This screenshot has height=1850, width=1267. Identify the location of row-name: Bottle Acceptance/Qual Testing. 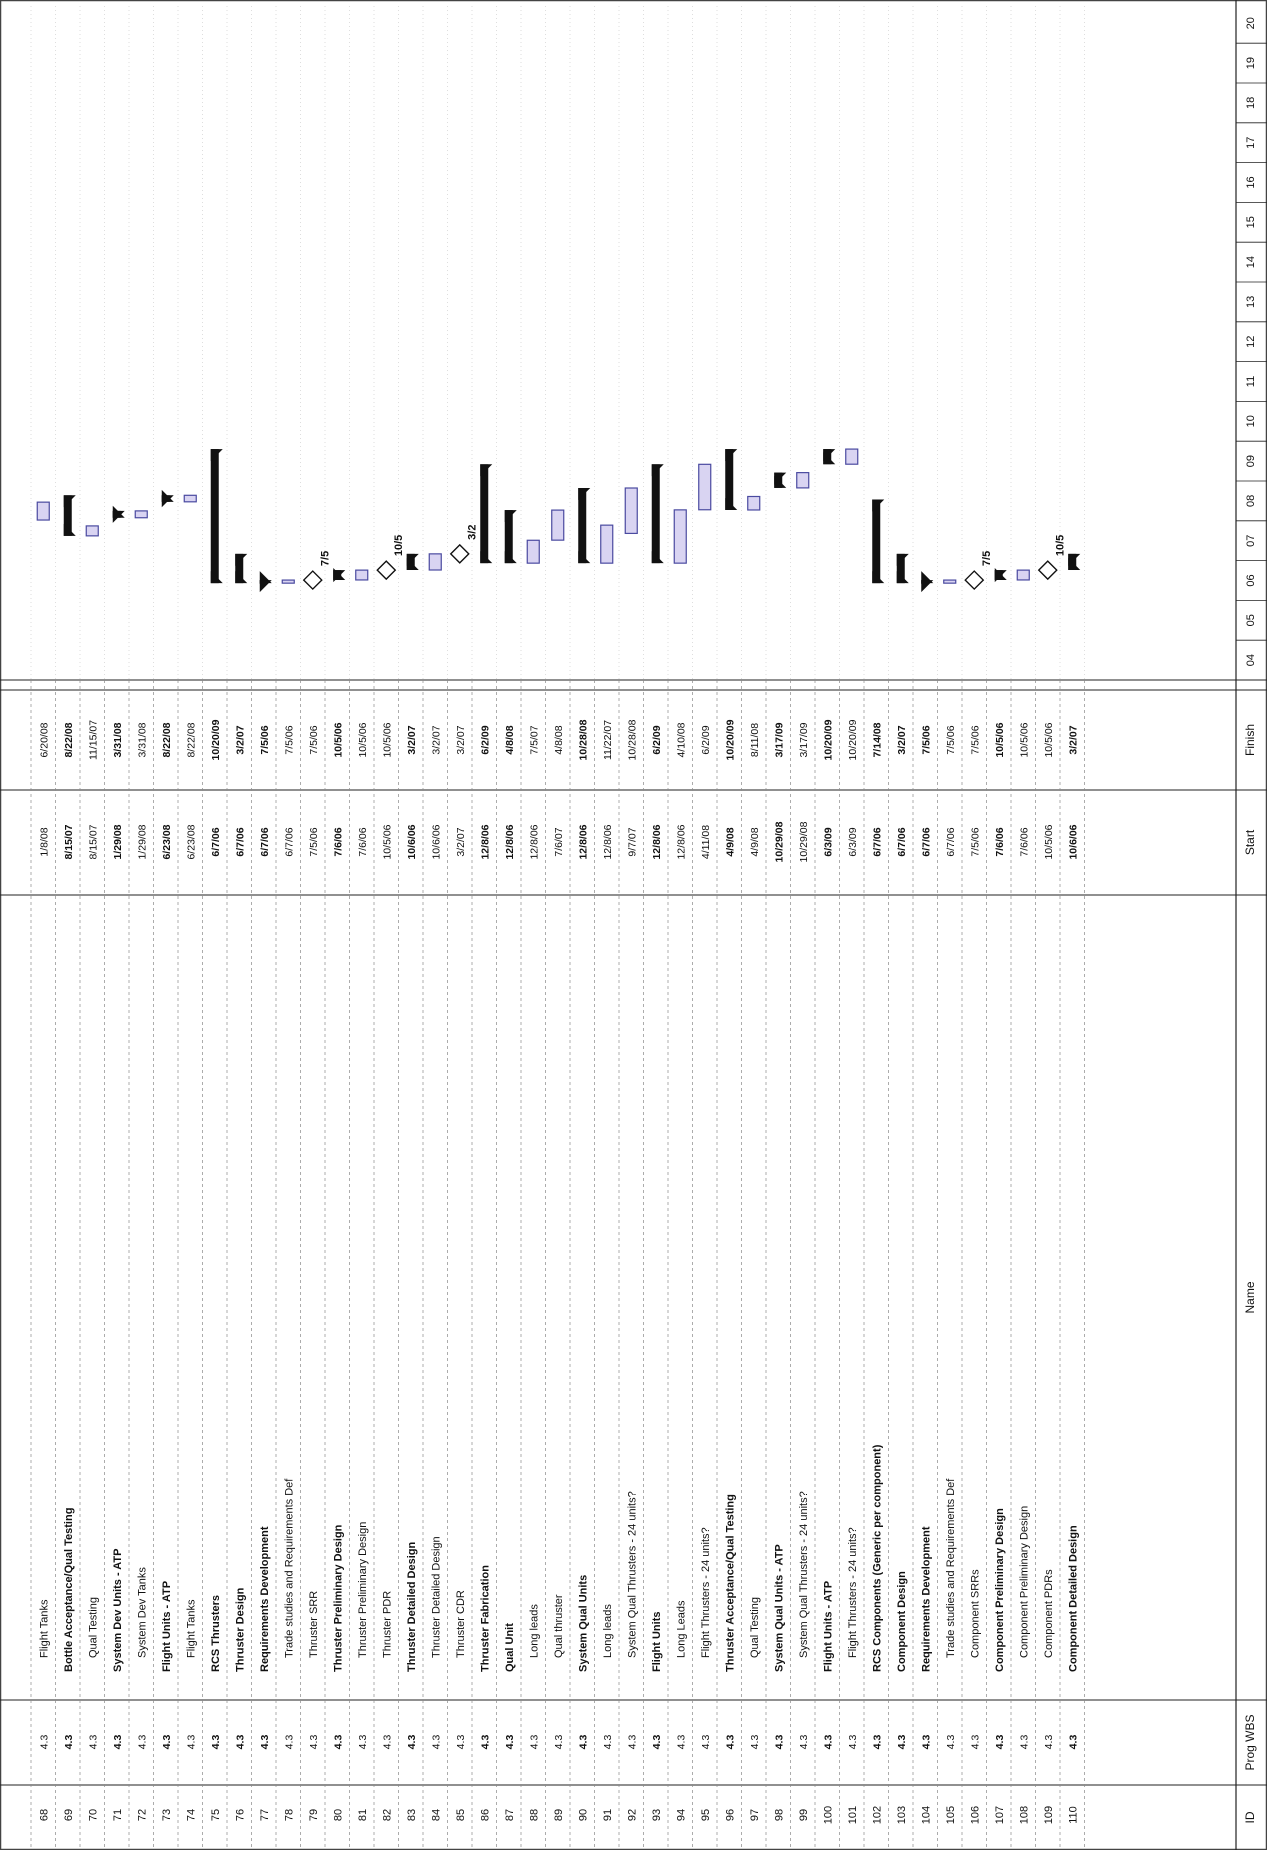
(69, 1590).